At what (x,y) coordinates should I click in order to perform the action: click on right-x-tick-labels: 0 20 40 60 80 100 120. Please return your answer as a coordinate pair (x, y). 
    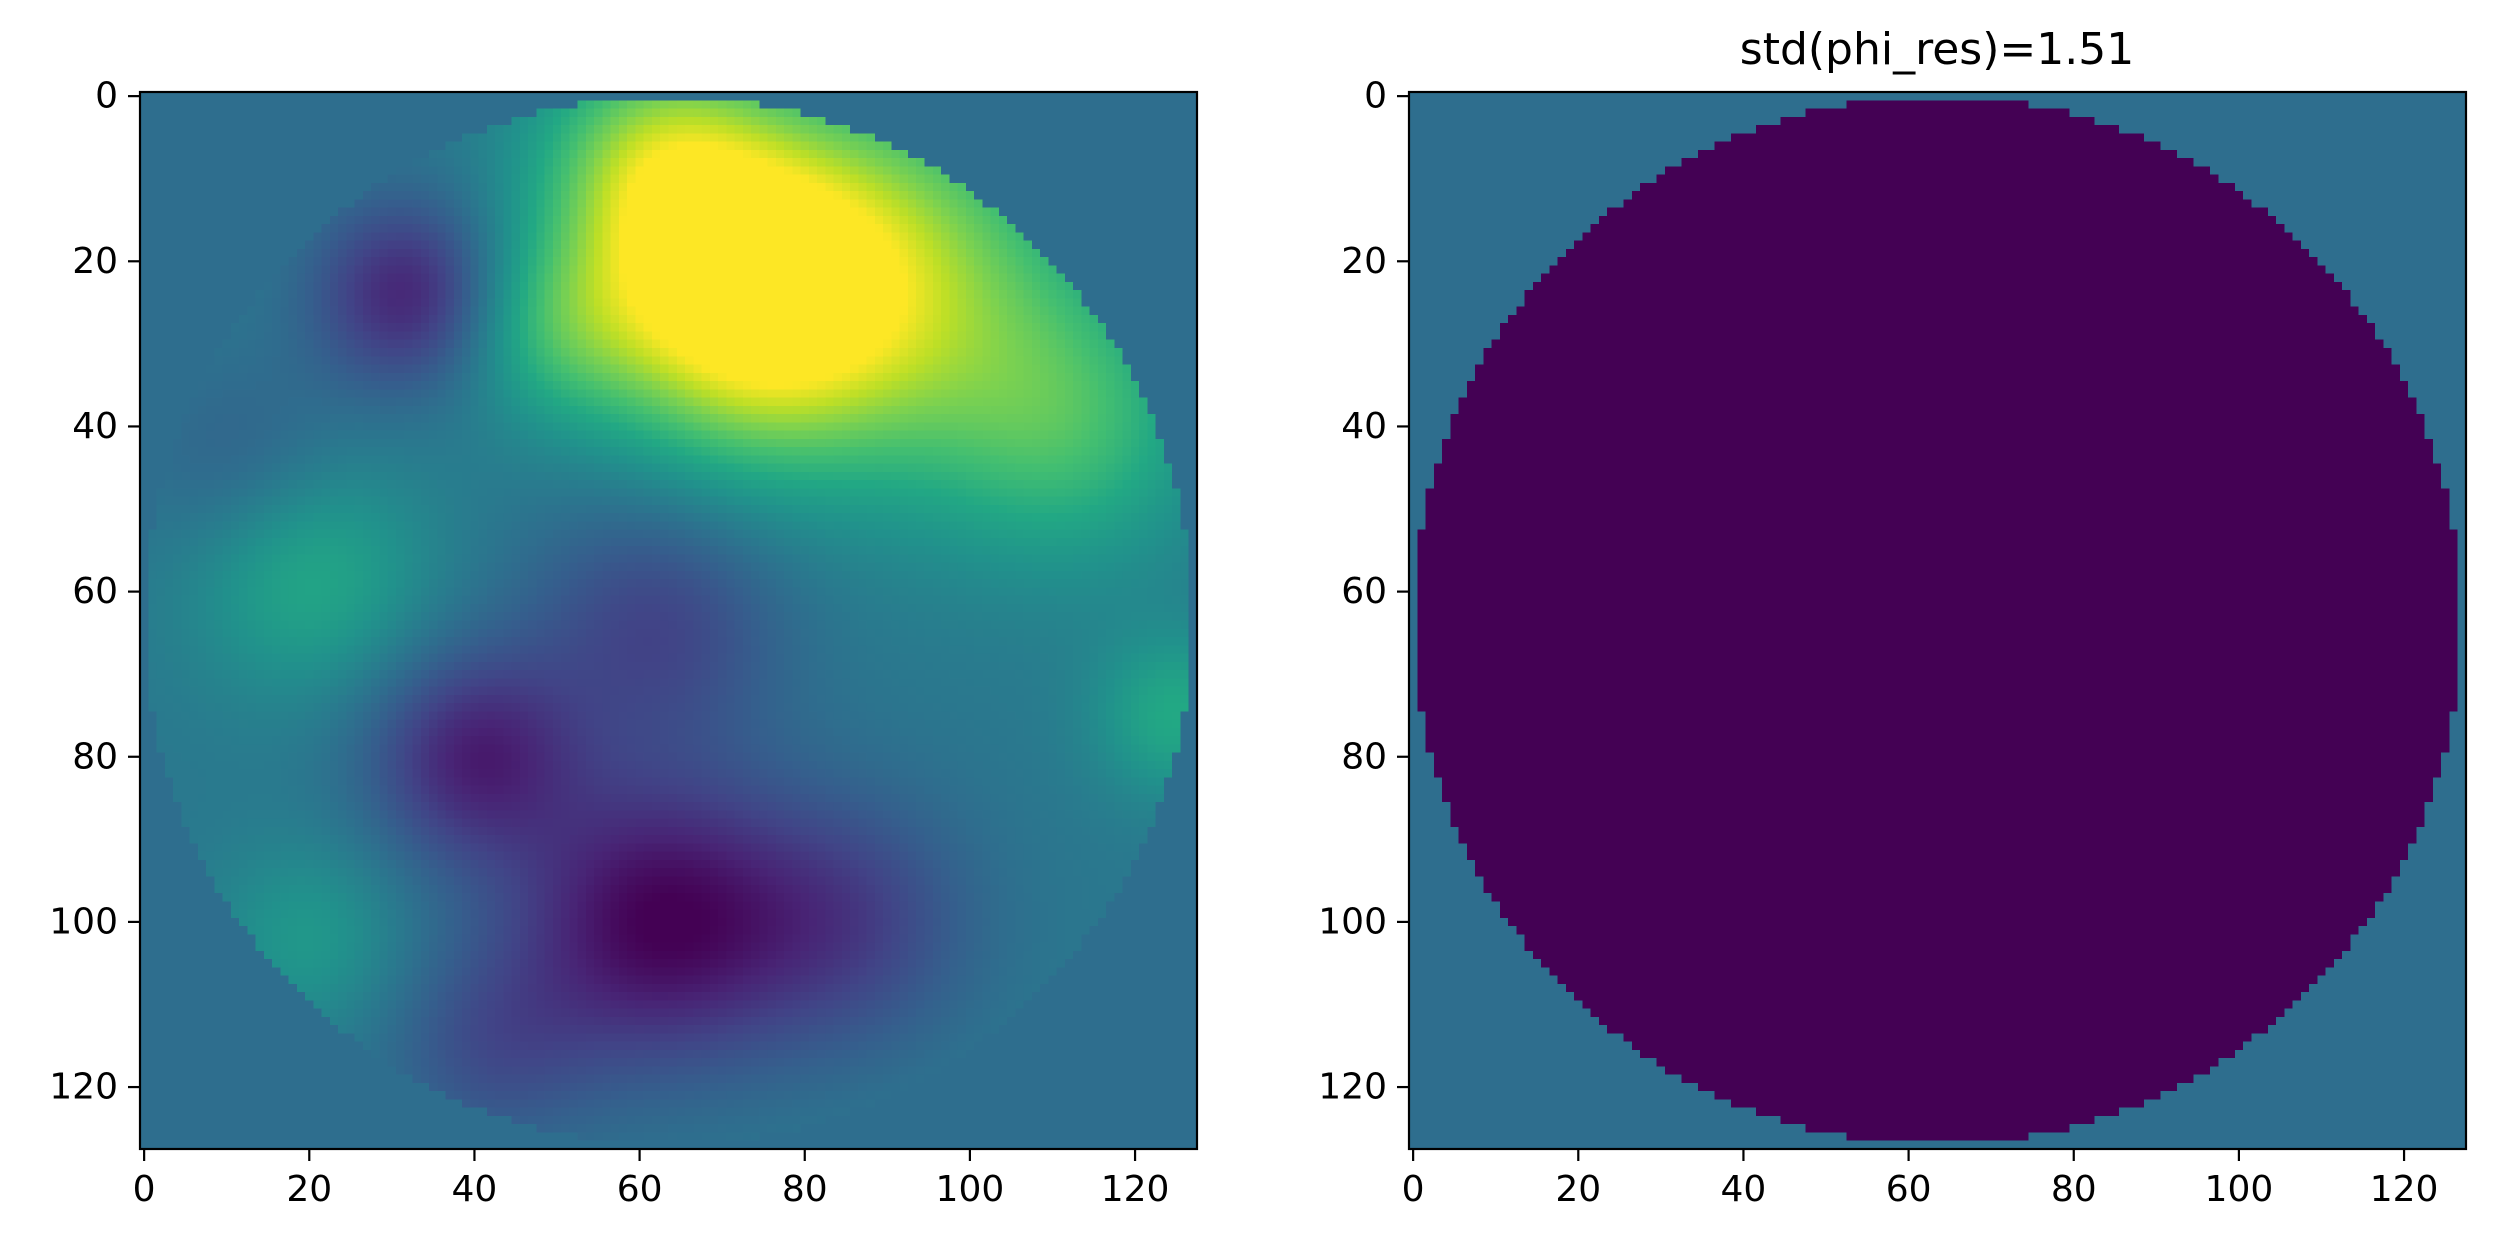
    Looking at the image, I should click on (1920, 1189).